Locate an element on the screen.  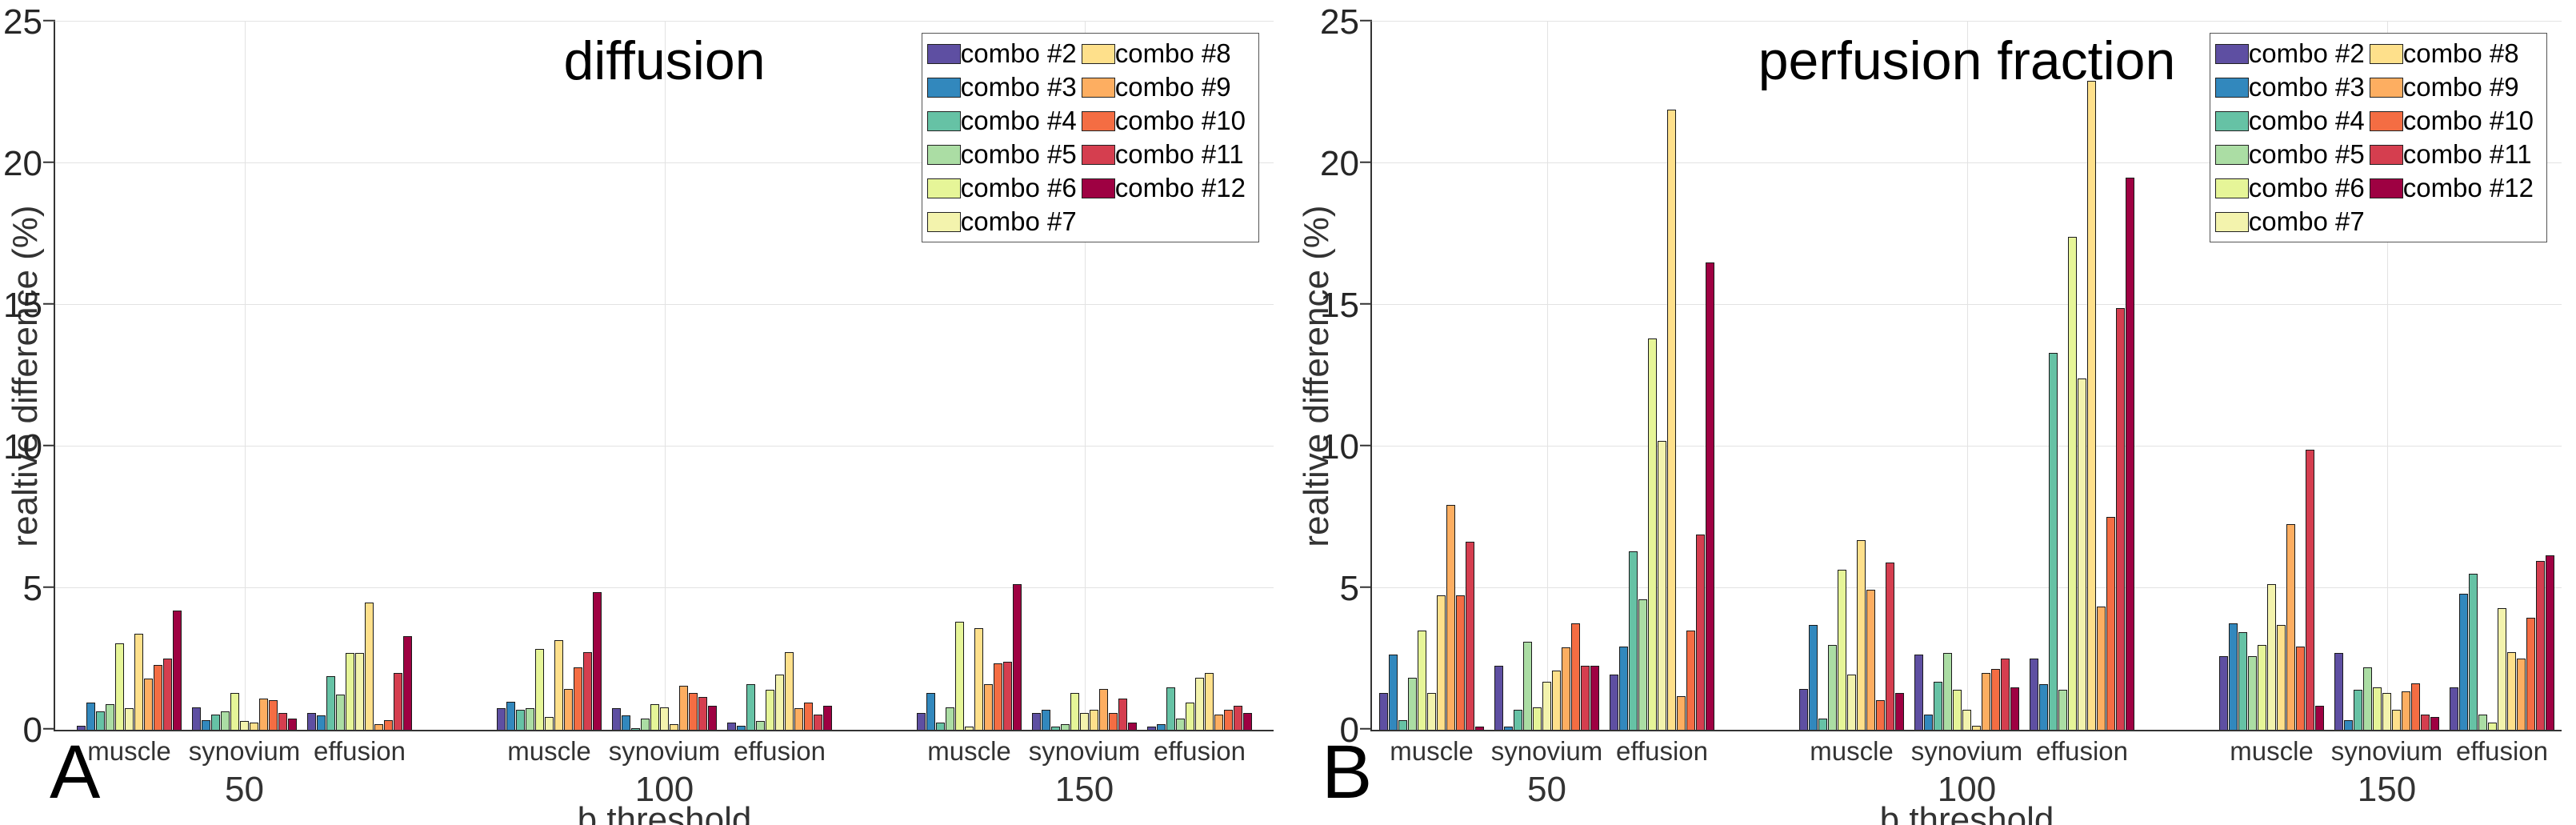
y-tick-label-5: 5 is located at coordinates (1349, 588).